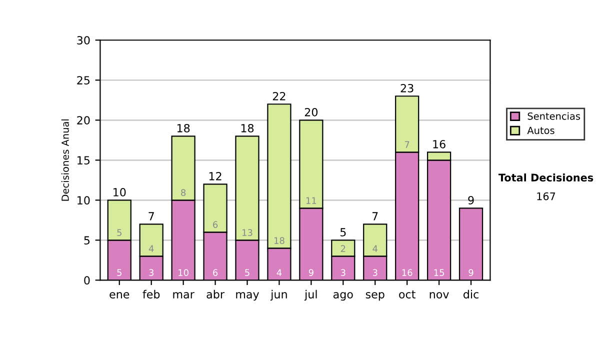 Image resolution: width=600 pixels, height=340 pixels. What do you see at coordinates (471, 294) in the screenshot?
I see `x-tick-label: dic` at bounding box center [471, 294].